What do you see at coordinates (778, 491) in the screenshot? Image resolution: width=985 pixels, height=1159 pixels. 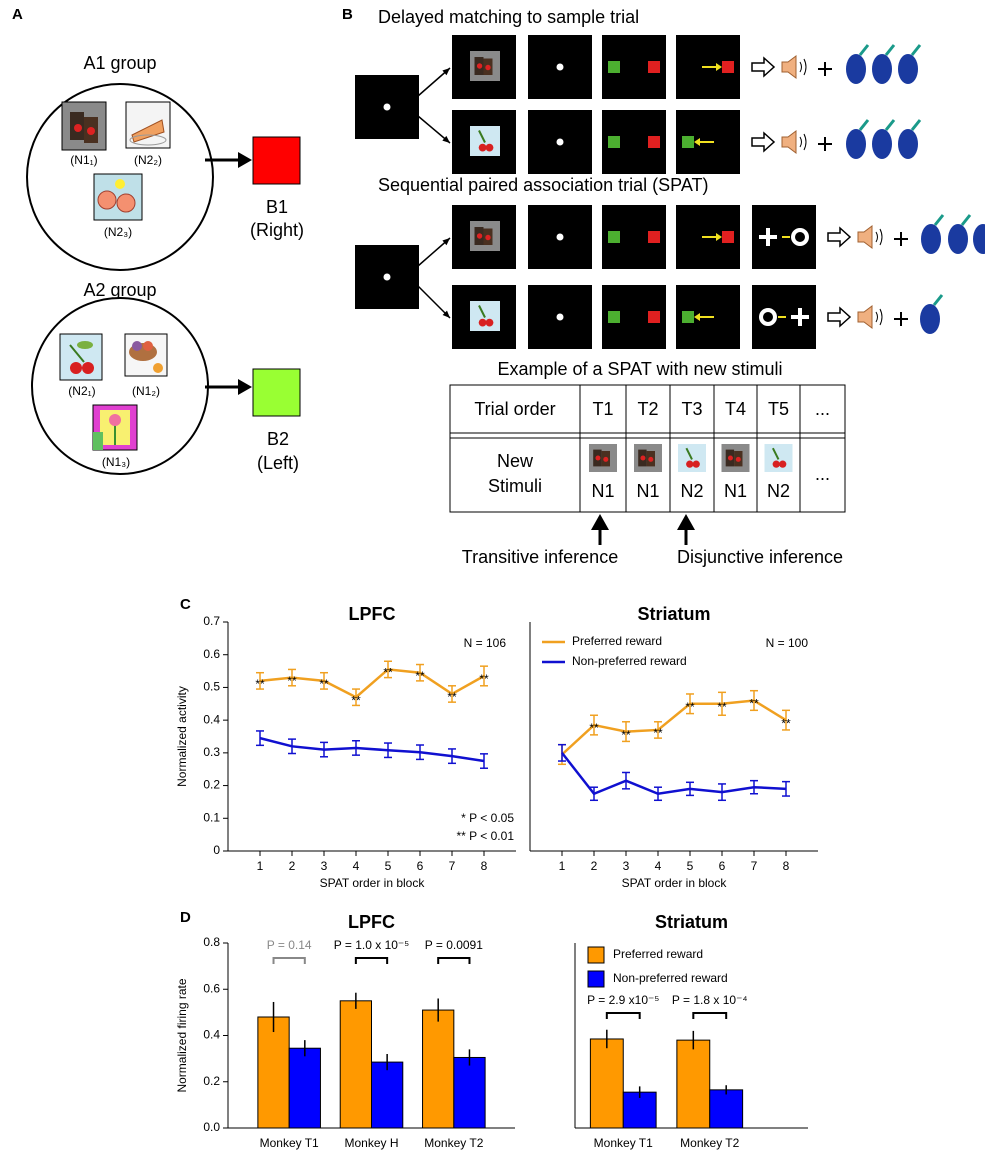 I see `table-cell: N2` at bounding box center [778, 491].